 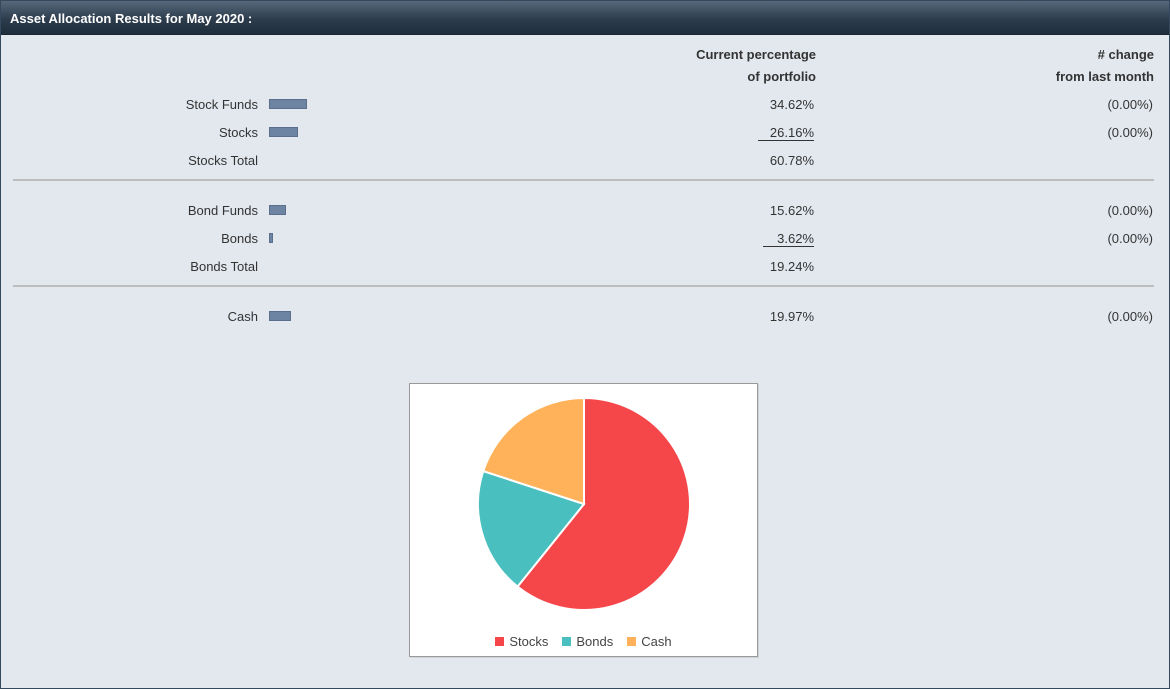 What do you see at coordinates (781, 76) in the screenshot?
I see `pct-header-line2: of portfolio` at bounding box center [781, 76].